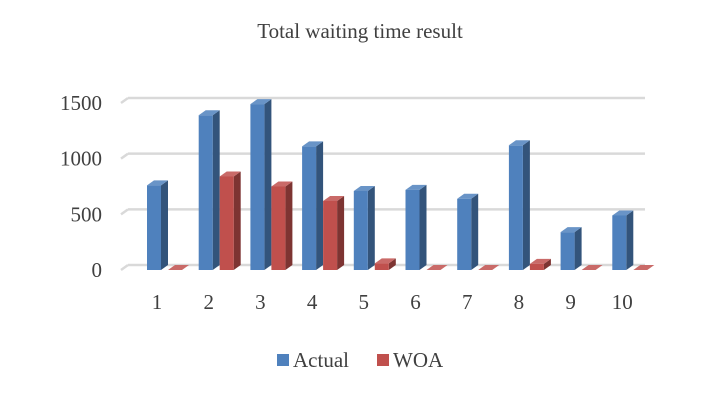 The height and width of the screenshot is (417, 713). Describe the element at coordinates (418, 360) in the screenshot. I see `legend-label: WOA` at that location.